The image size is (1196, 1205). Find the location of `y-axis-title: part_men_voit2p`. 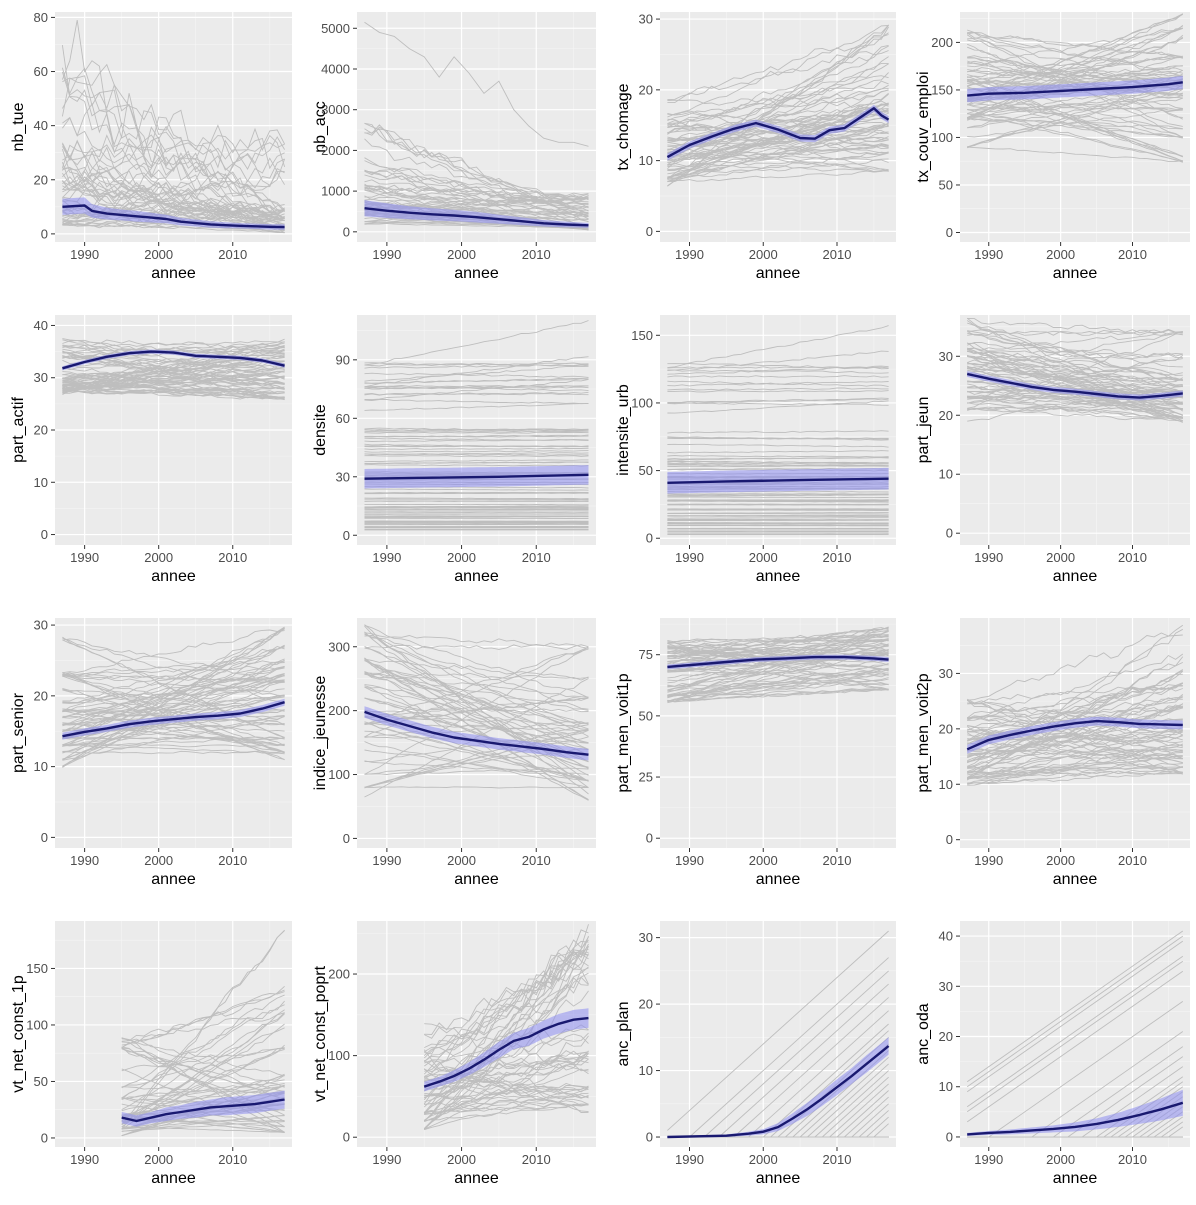

y-axis-title: part_men_voit2p is located at coordinates (923, 732).